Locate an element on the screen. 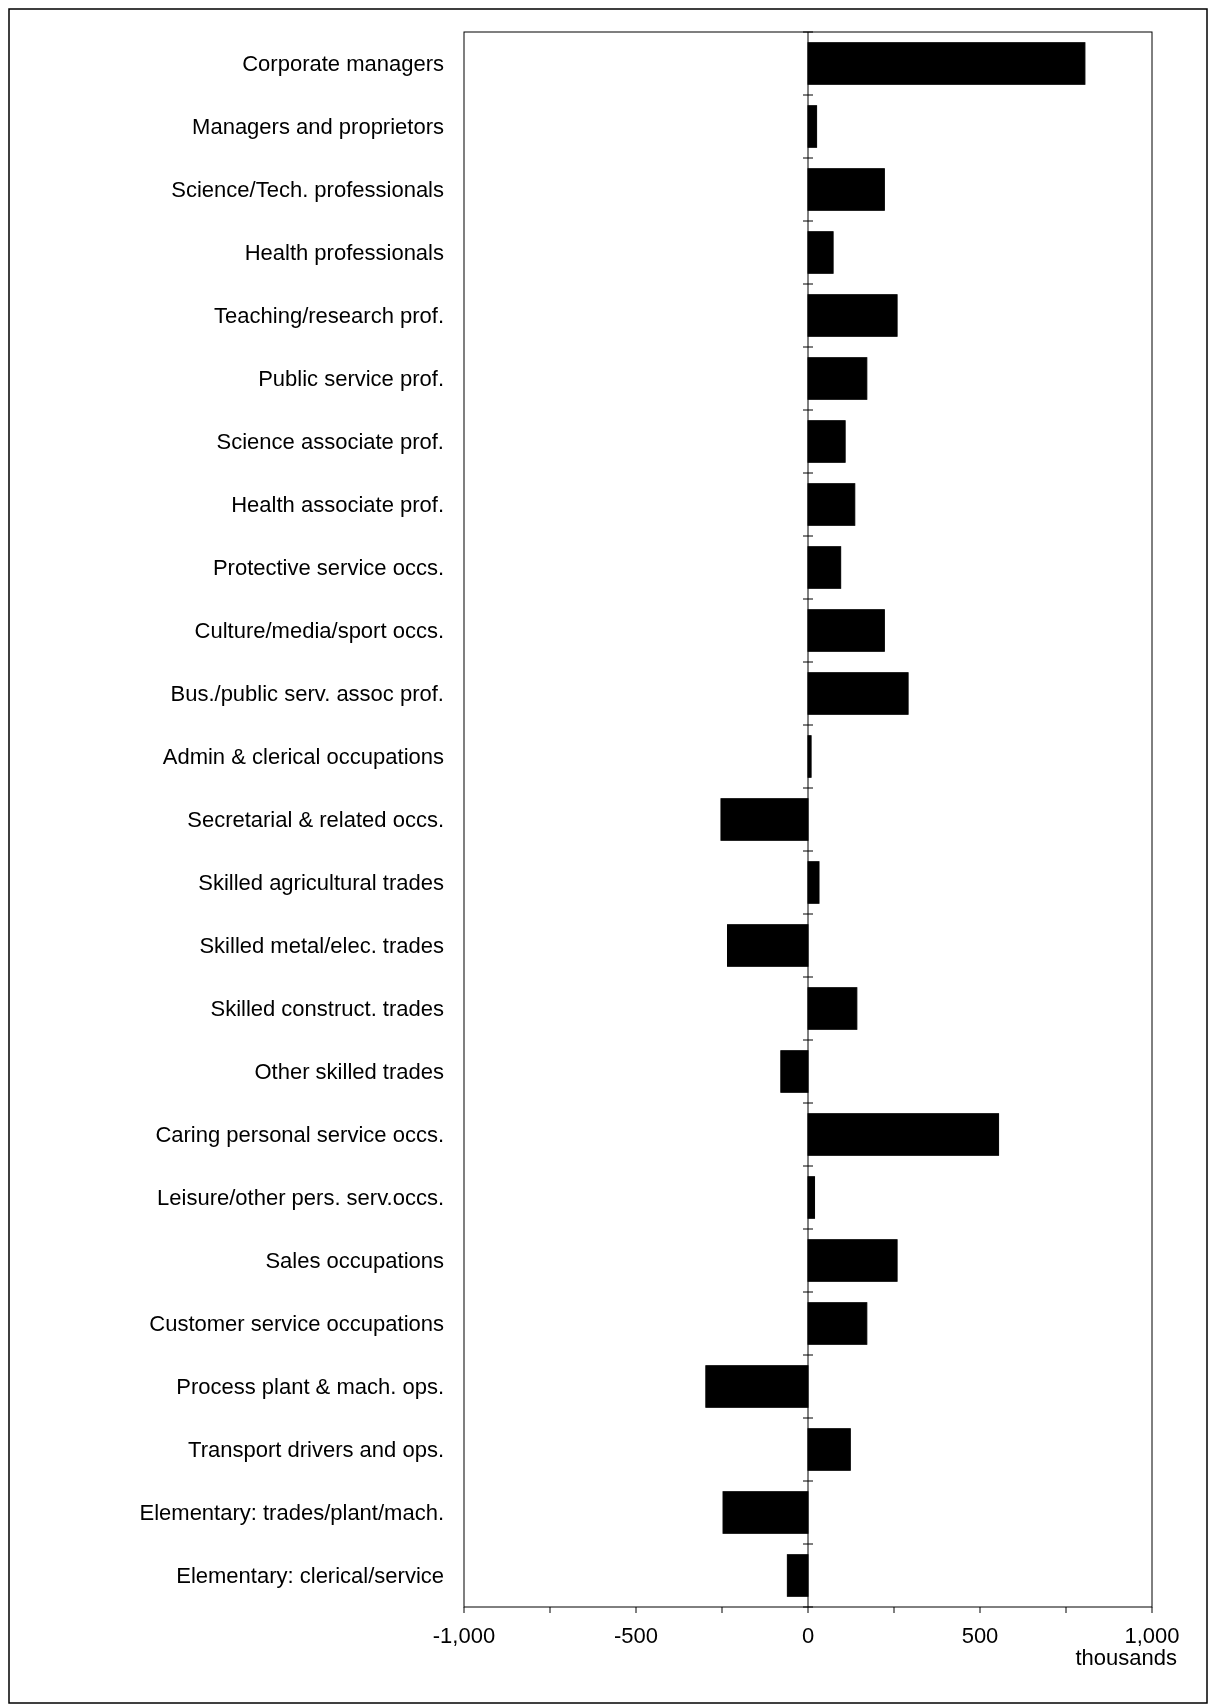  x-tick-label: 500 is located at coordinates (980, 1635).